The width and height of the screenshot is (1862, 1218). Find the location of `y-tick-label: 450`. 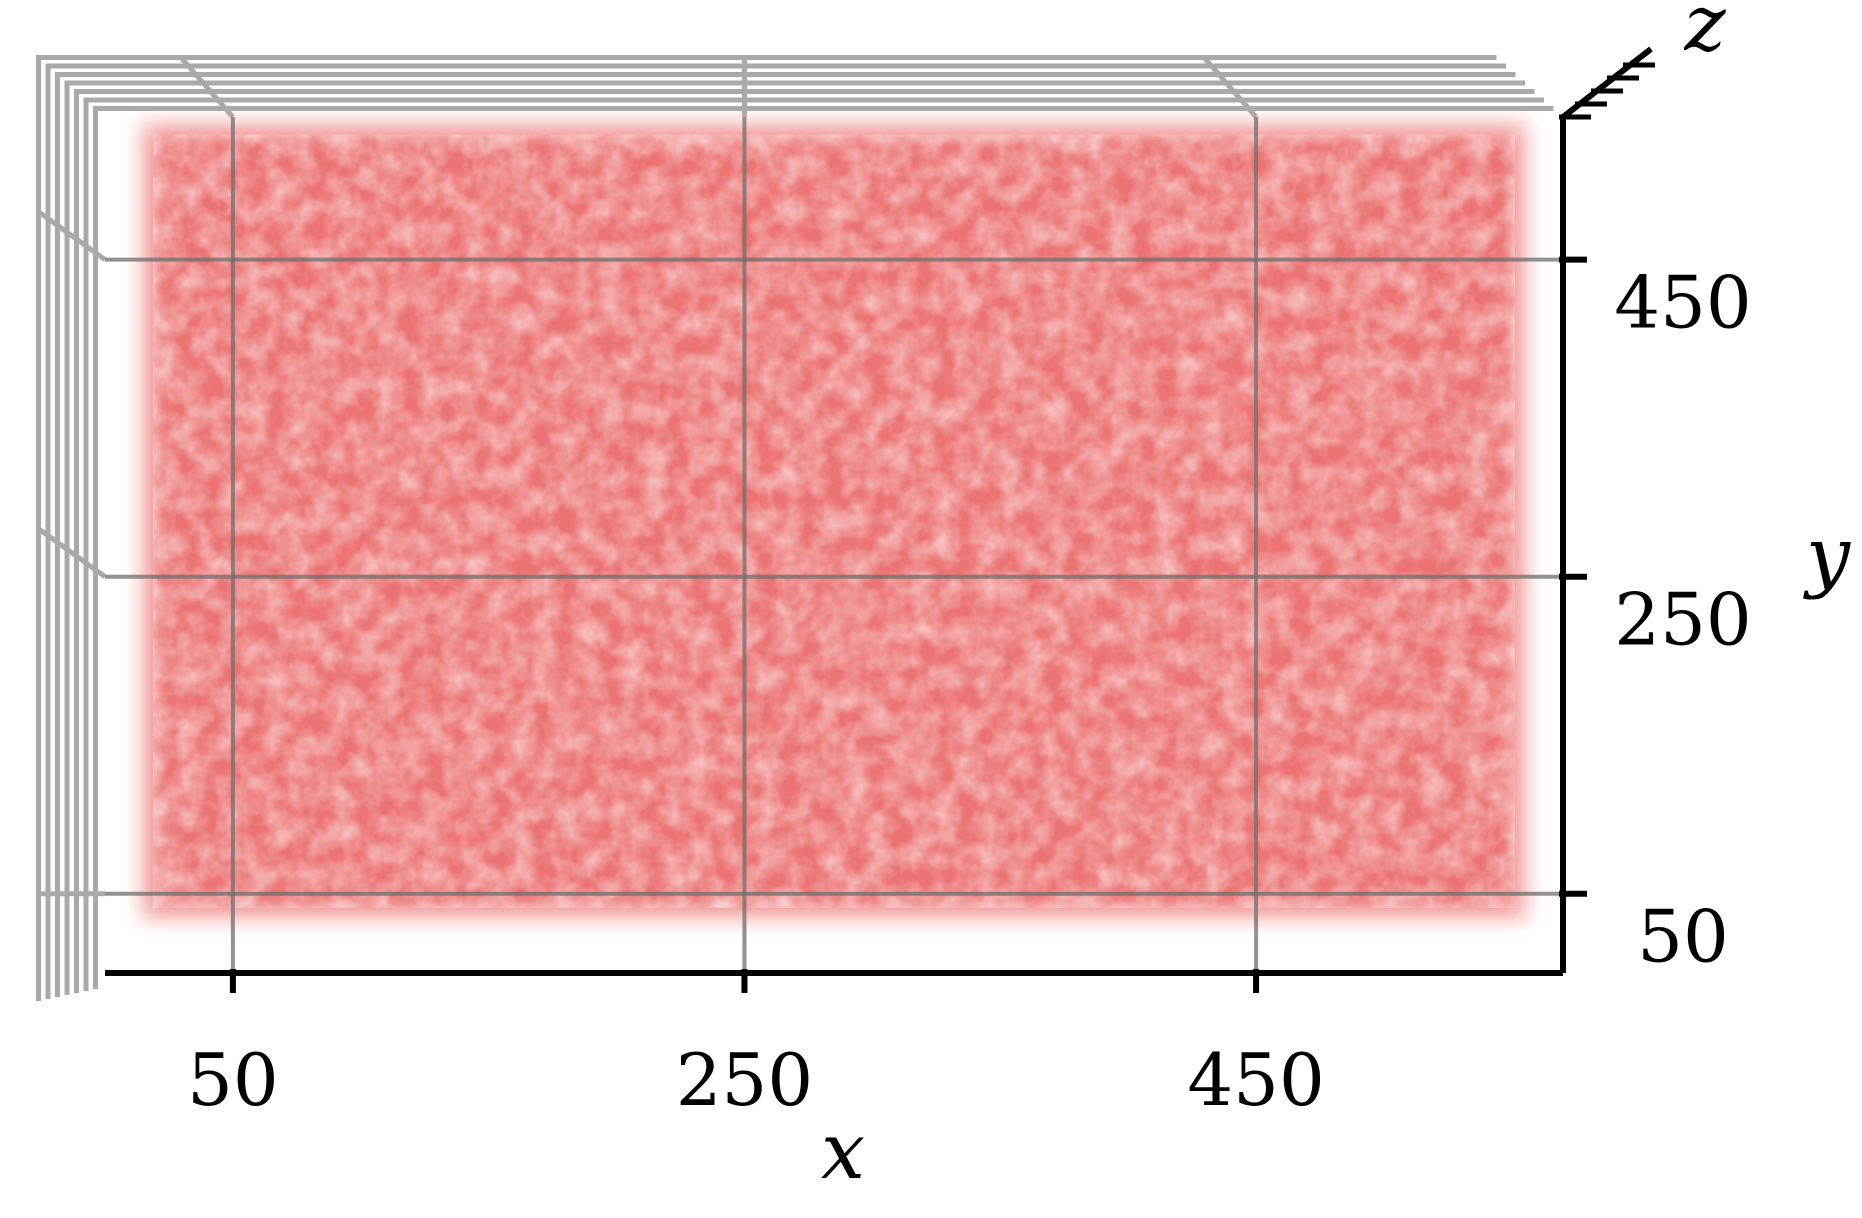

y-tick-label: 450 is located at coordinates (1682, 303).